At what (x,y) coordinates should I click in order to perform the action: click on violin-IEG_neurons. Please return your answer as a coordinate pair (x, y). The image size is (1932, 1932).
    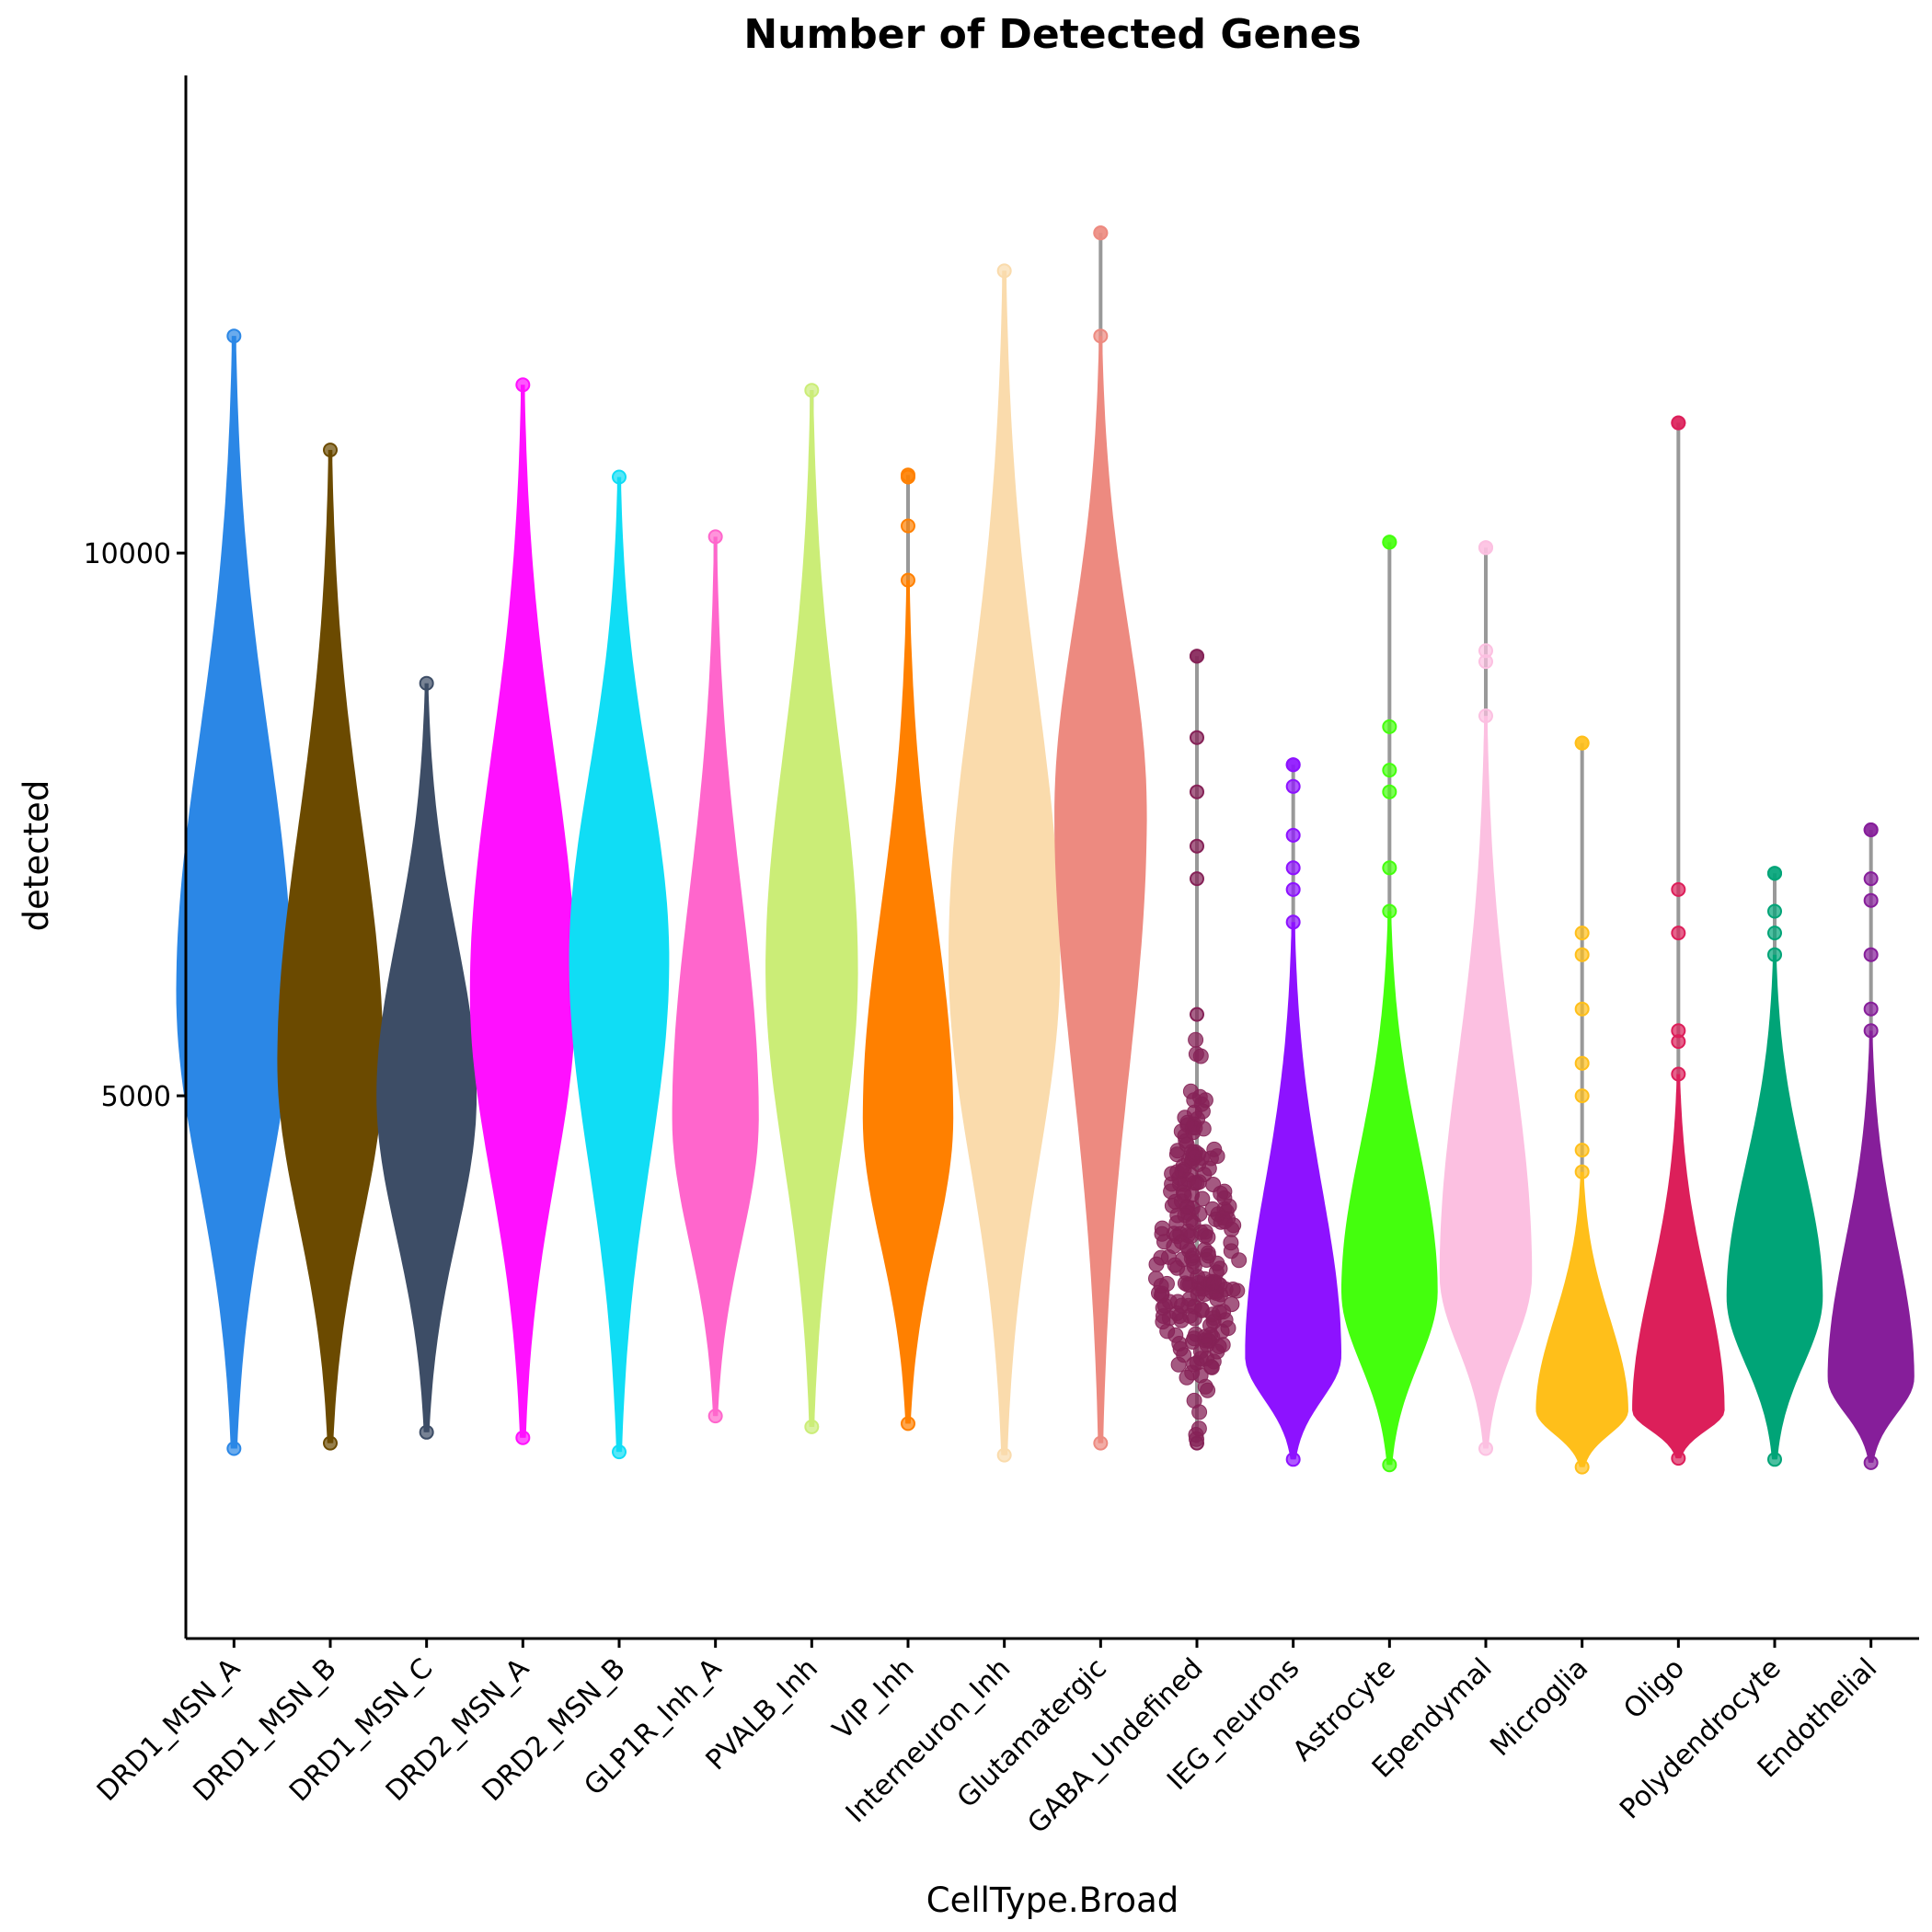
    Looking at the image, I should click on (1293, 1112).